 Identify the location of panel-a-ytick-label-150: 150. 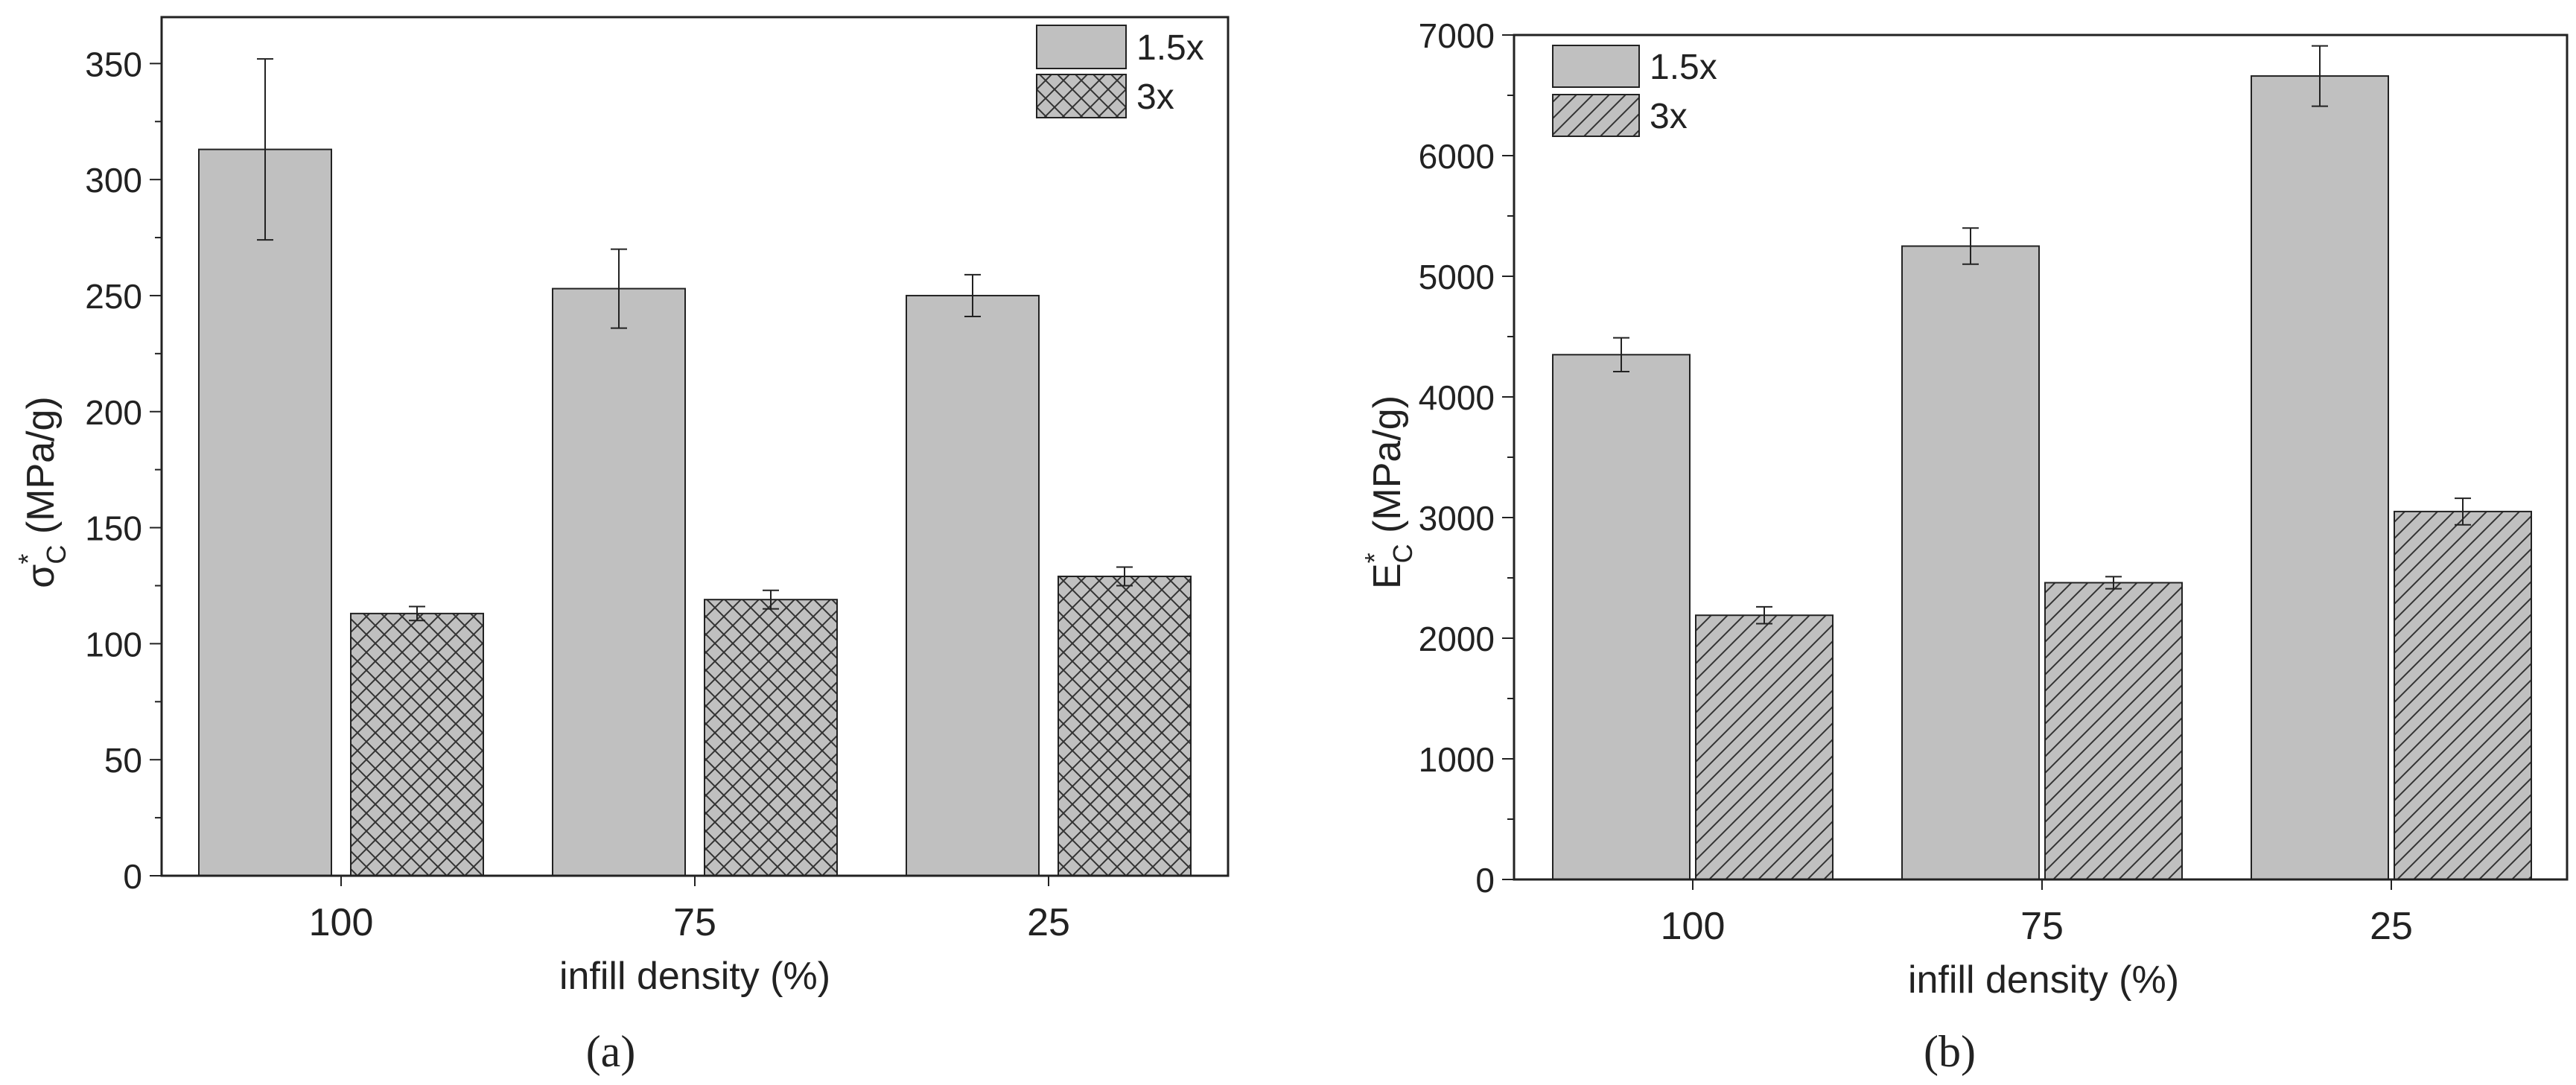
(113, 528).